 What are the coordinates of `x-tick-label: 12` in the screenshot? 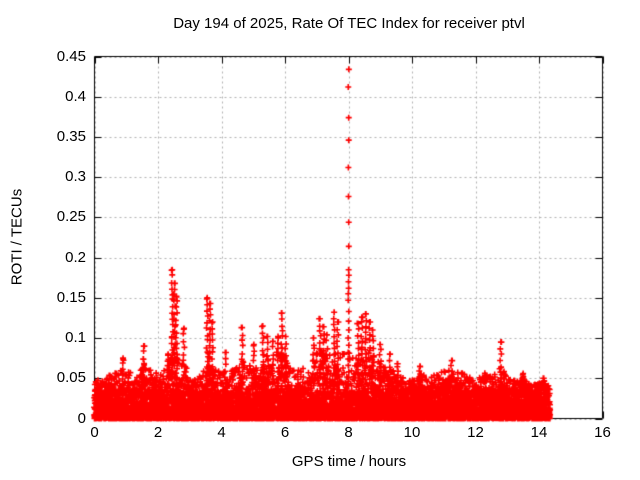 It's located at (475, 432).